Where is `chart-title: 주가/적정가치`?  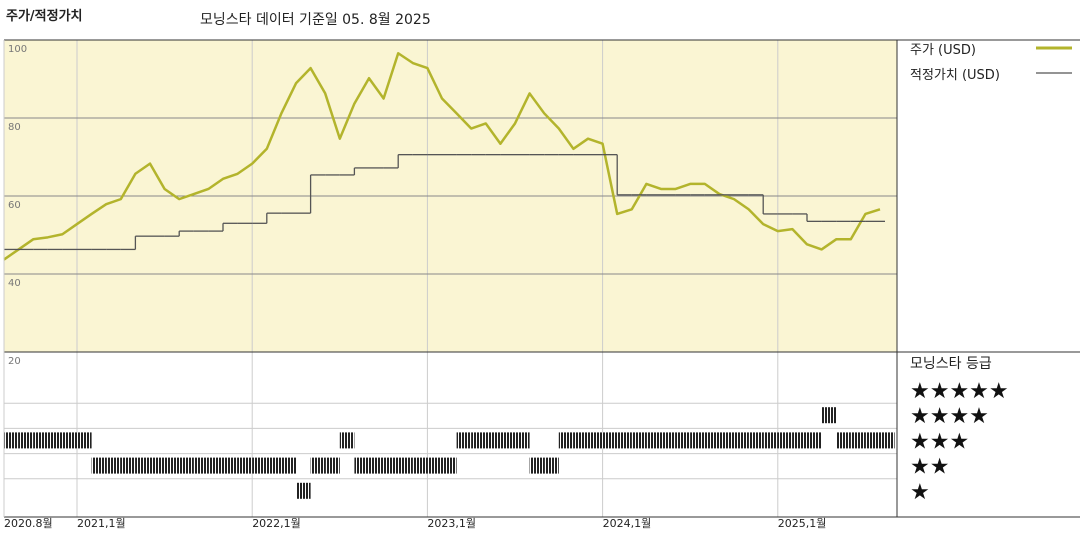
chart-title: 주가/적정가치 is located at coordinates (44, 16).